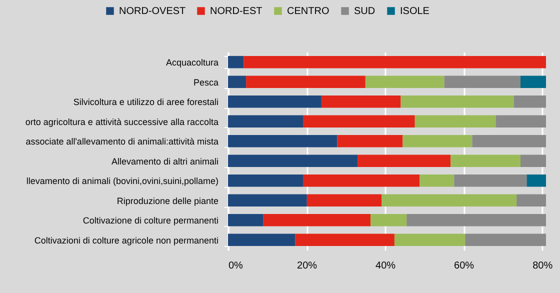  I want to click on legend-label: ISOLE, so click(415, 11).